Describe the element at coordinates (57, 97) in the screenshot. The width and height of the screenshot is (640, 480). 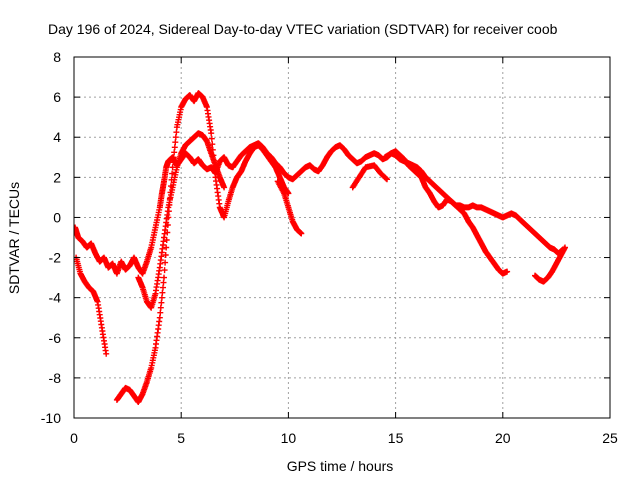
I see `y-tick-label: 6` at that location.